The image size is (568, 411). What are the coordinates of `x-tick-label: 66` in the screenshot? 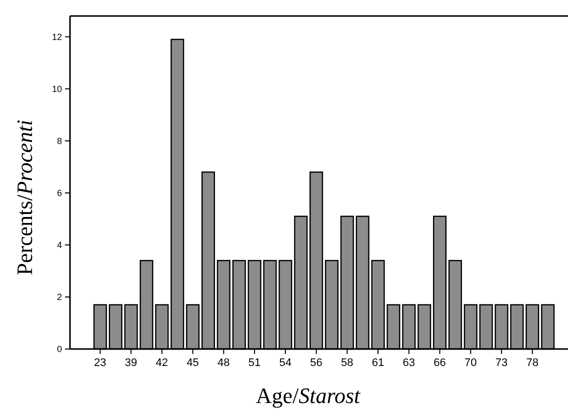 It's located at (440, 363).